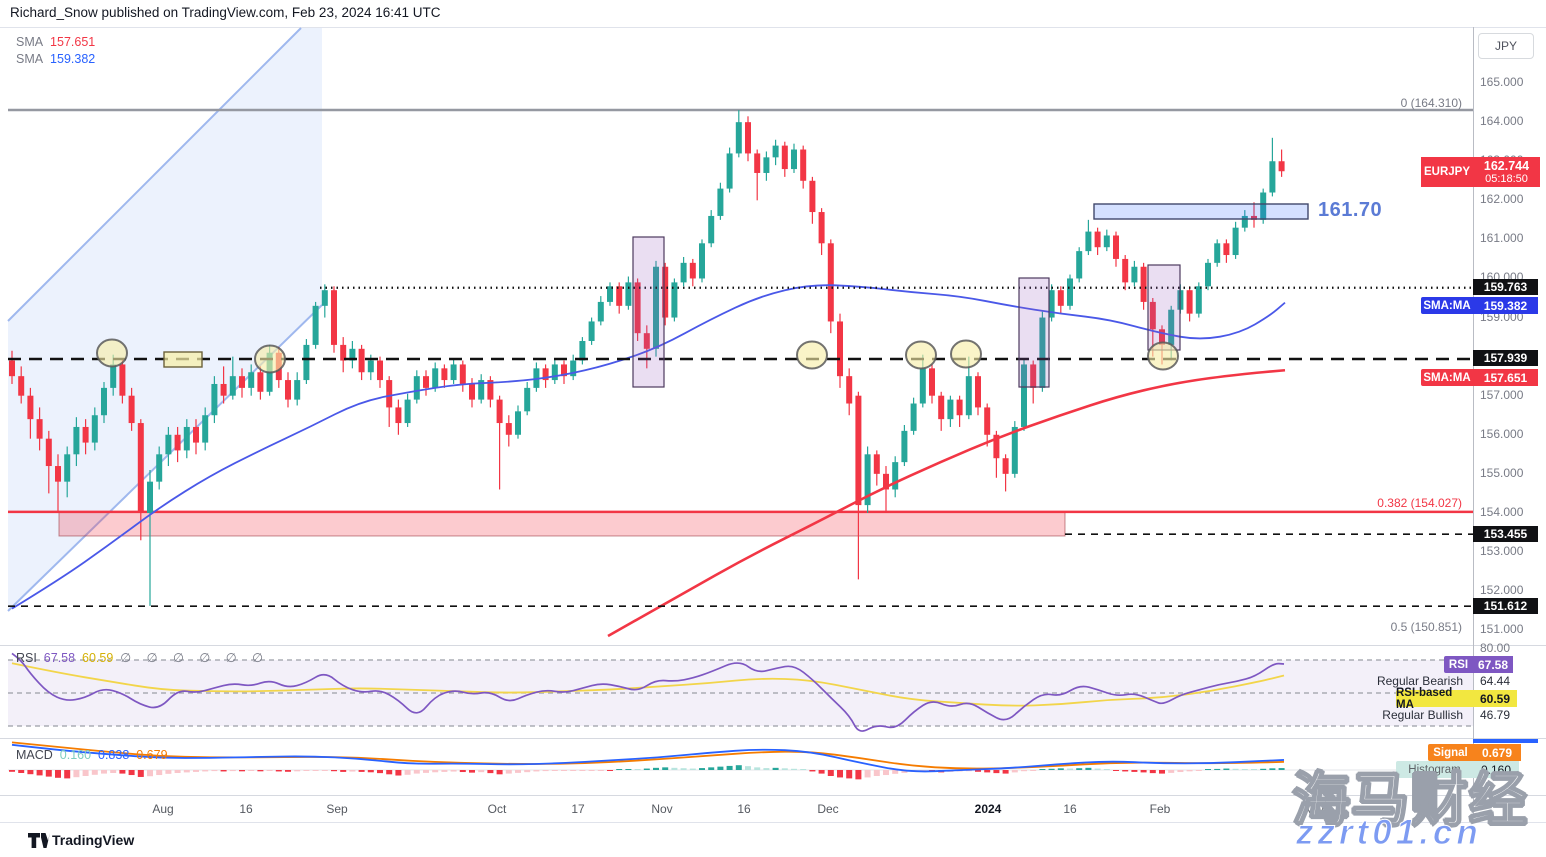 This screenshot has height=857, width=1546. What do you see at coordinates (946, 503) in the screenshot?
I see `sma-fast-line` at bounding box center [946, 503].